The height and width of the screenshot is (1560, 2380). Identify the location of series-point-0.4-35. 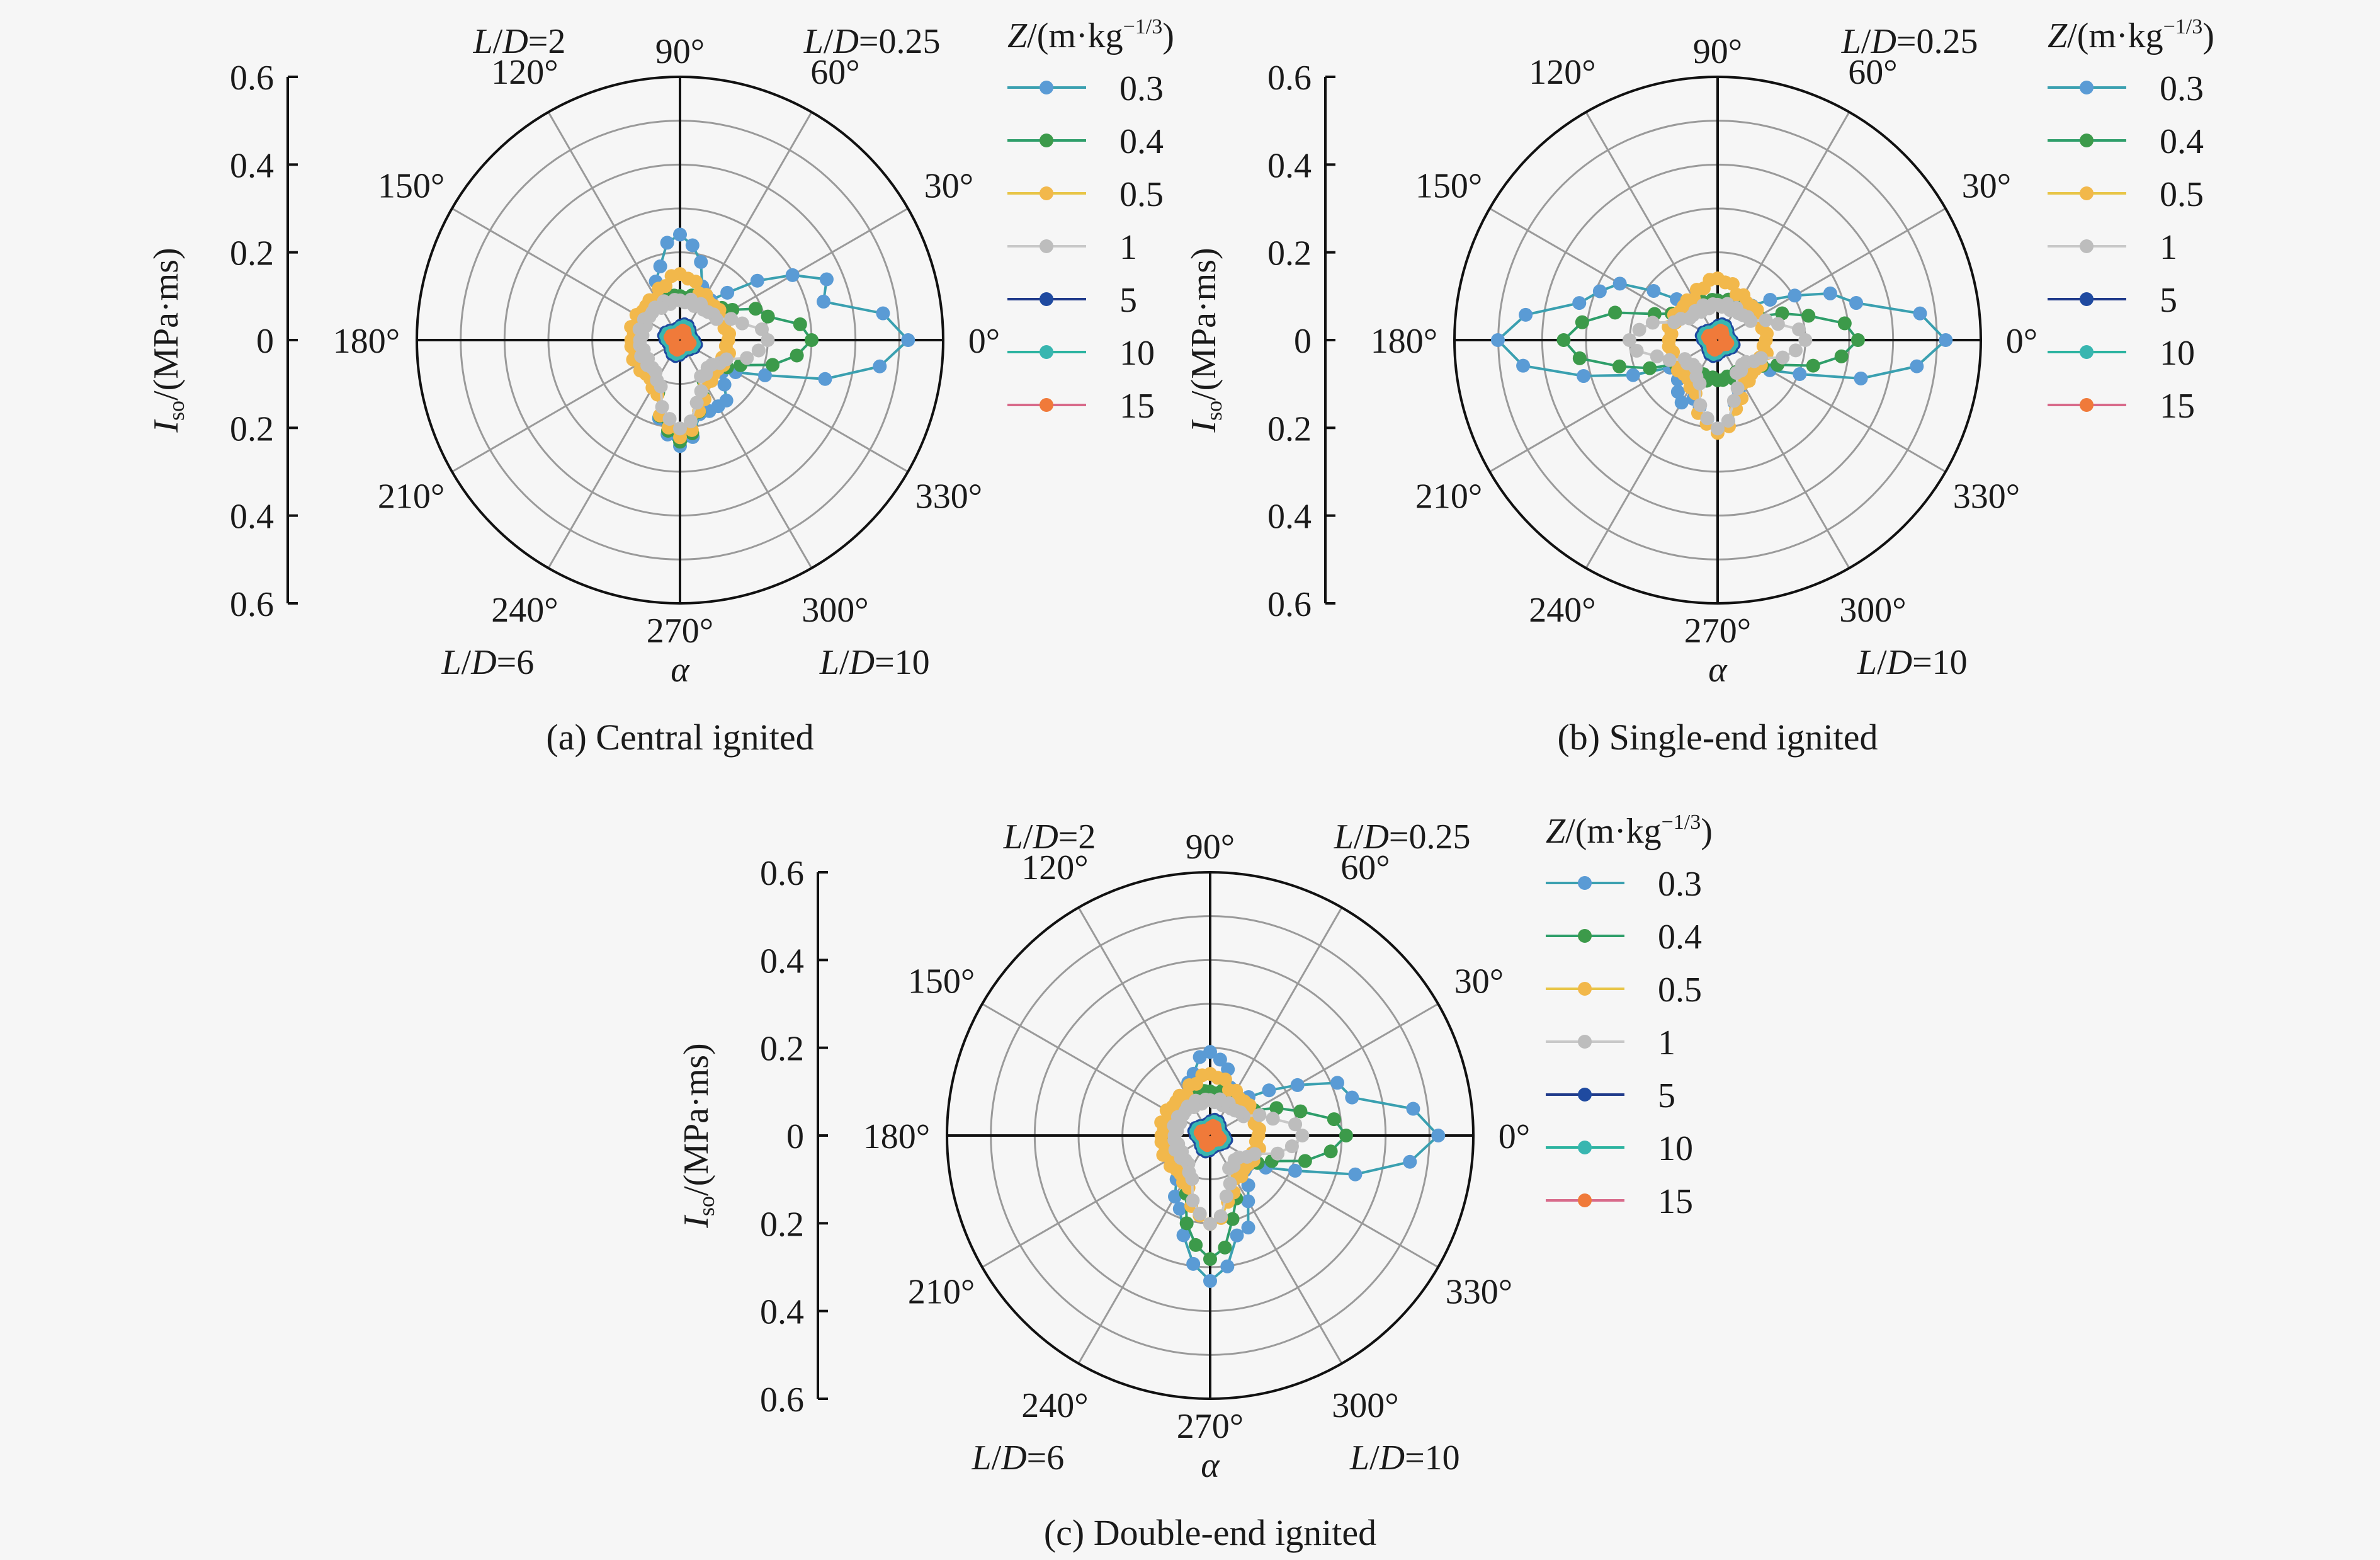
(1196, 1245).